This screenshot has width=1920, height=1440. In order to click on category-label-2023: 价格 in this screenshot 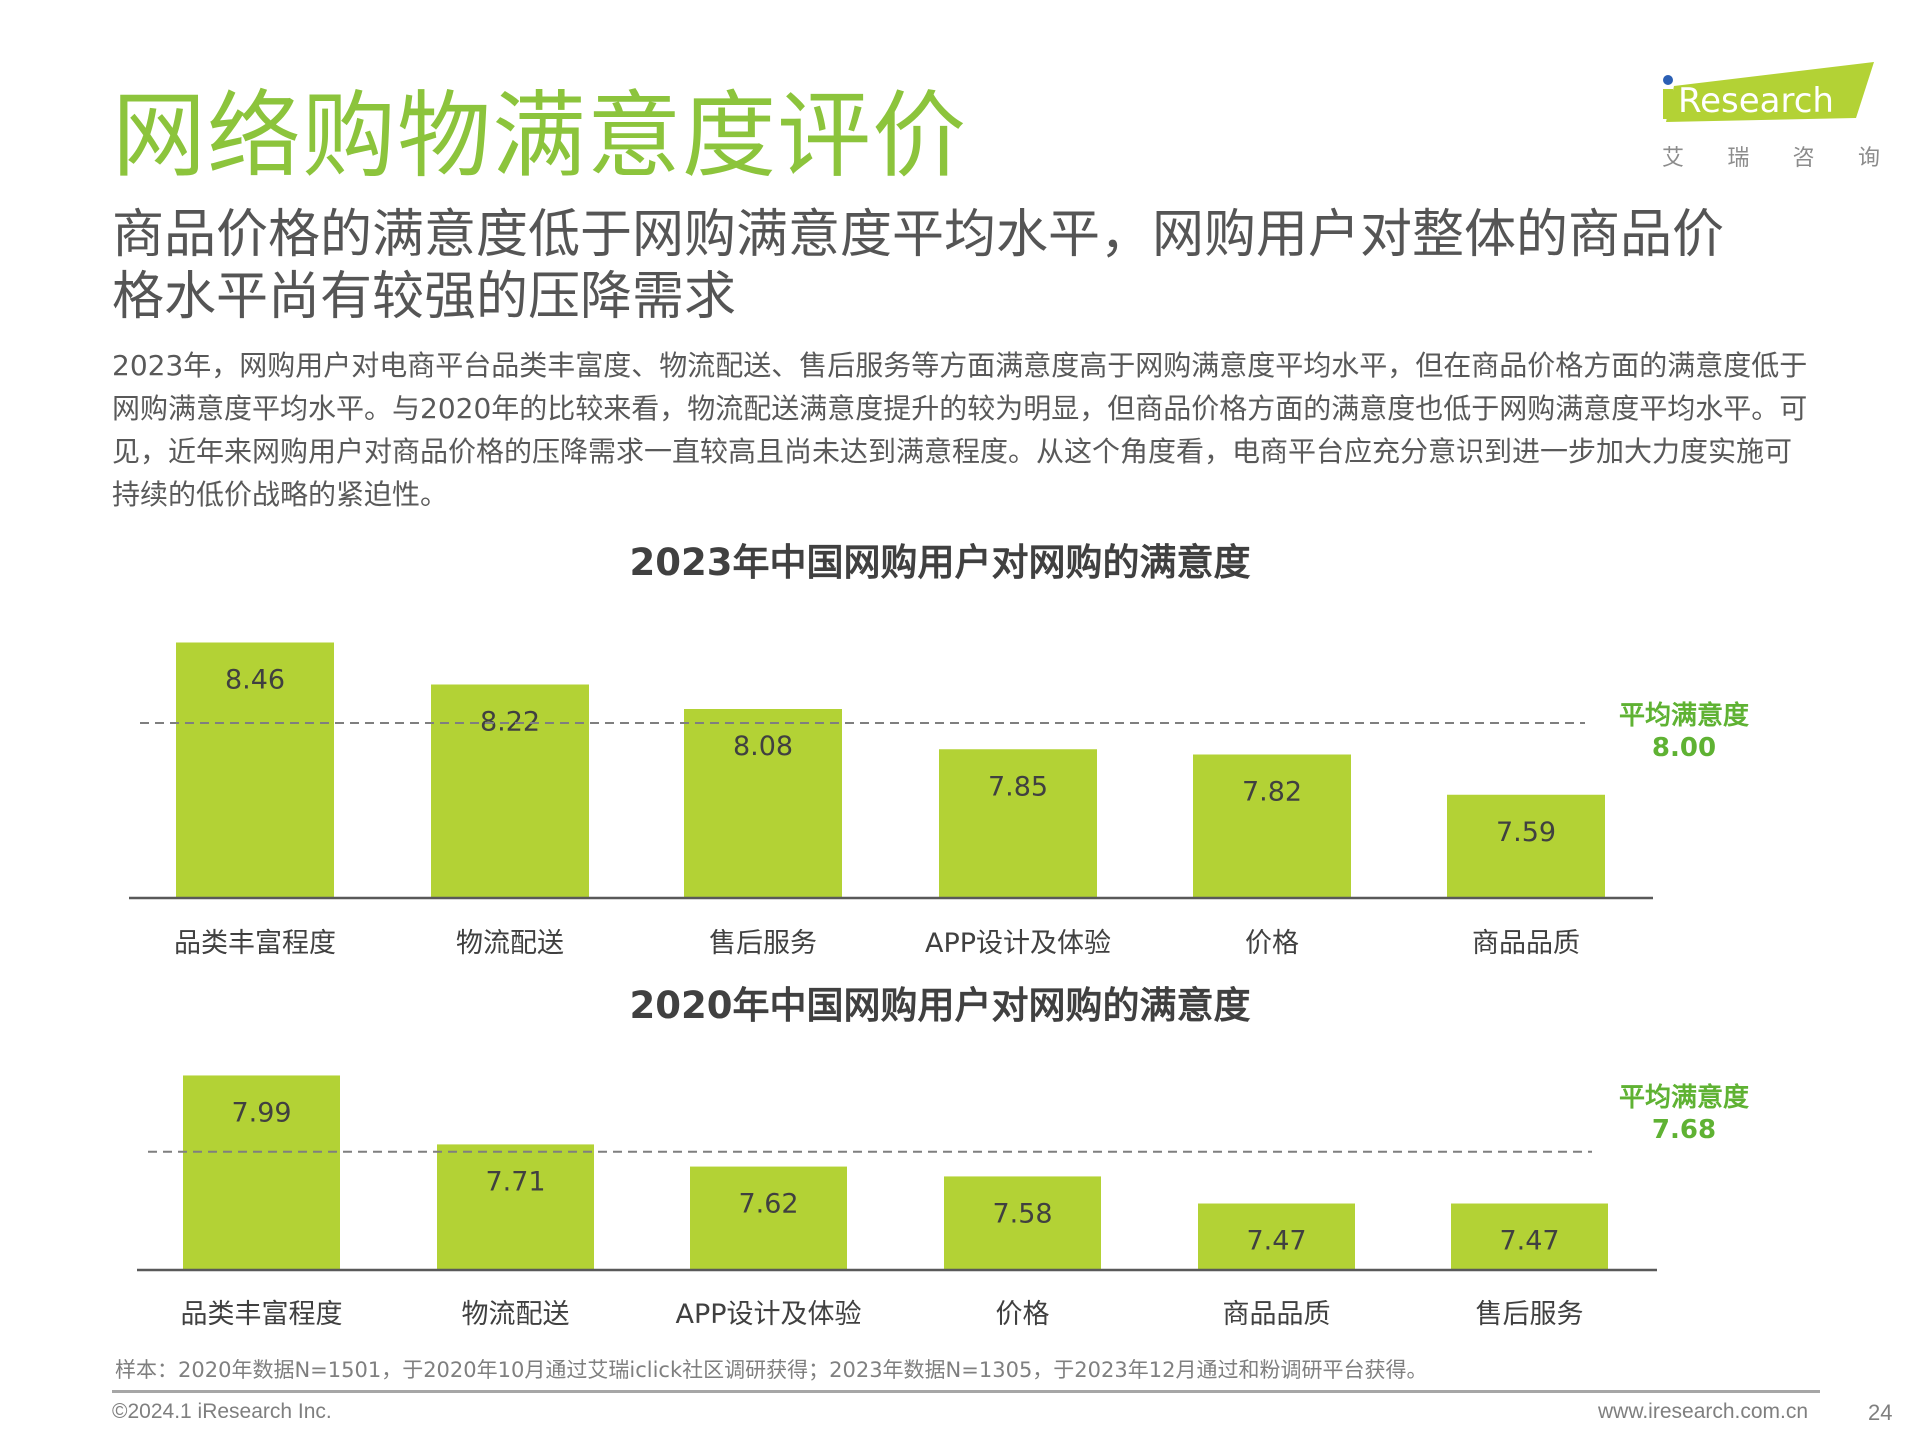, I will do `click(1272, 943)`.